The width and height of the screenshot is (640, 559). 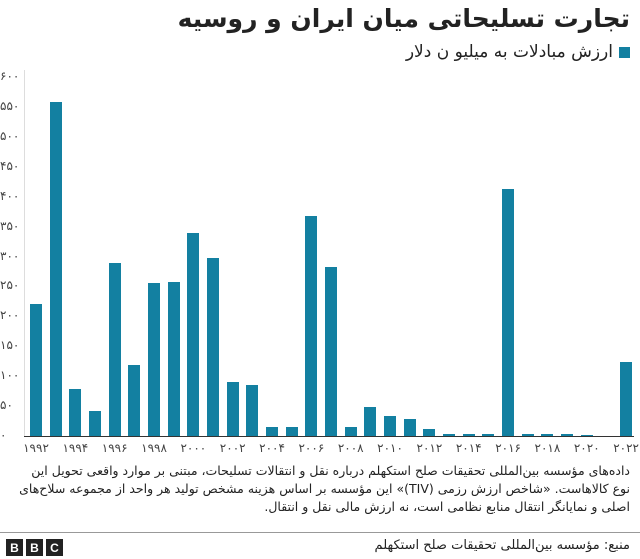 I want to click on y-tick-label: ۵۵۰, so click(x=10, y=105).